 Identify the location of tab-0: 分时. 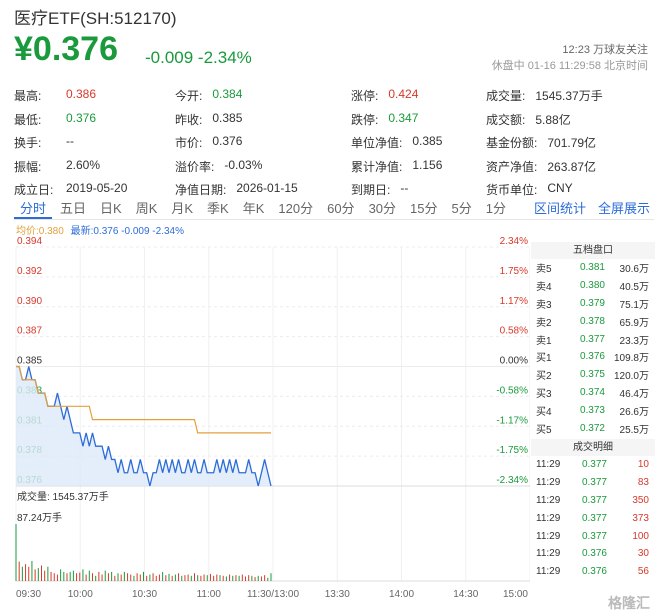
(33, 207).